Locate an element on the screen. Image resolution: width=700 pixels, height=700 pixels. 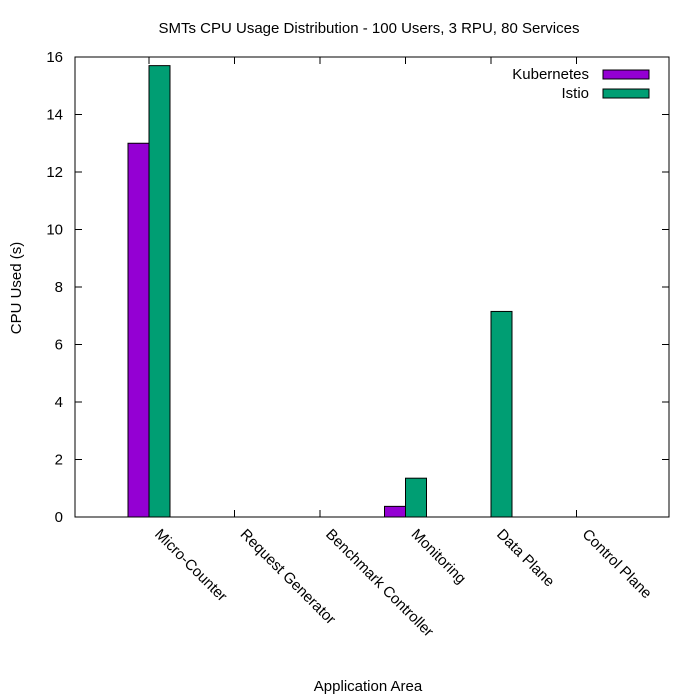
legend: Kubernetes Istio is located at coordinates (581, 84).